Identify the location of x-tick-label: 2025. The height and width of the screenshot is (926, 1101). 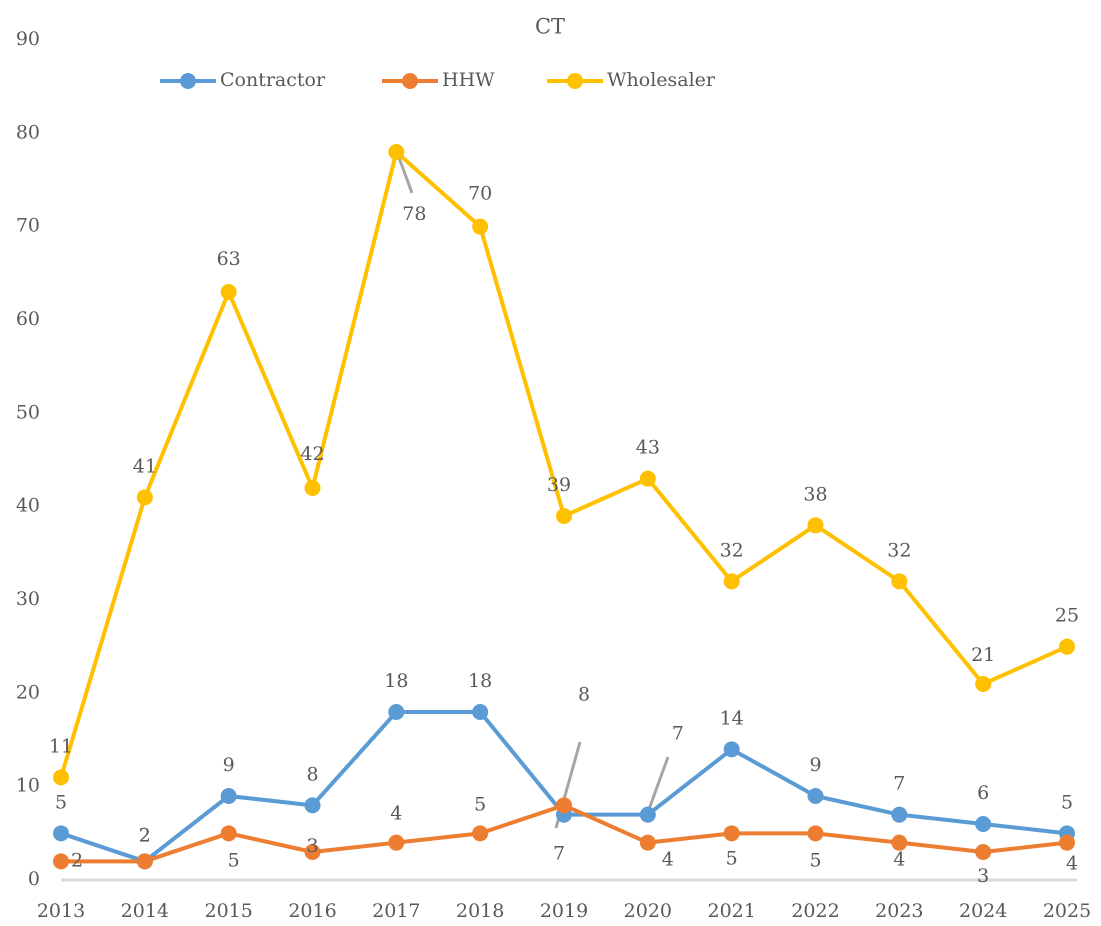
(1067, 911).